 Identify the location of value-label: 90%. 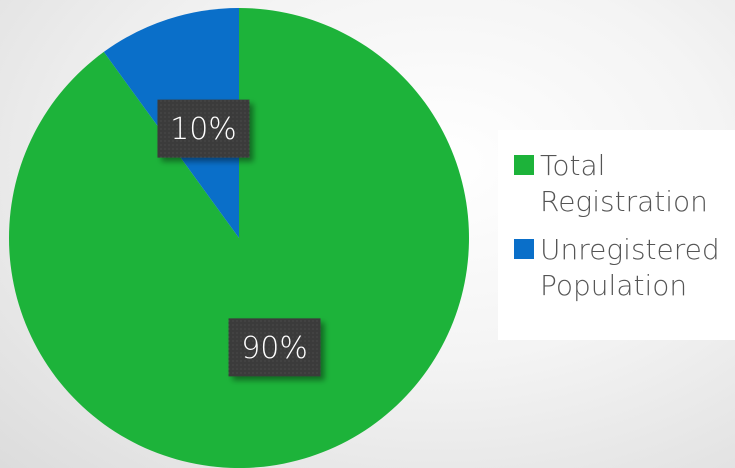
(274, 348).